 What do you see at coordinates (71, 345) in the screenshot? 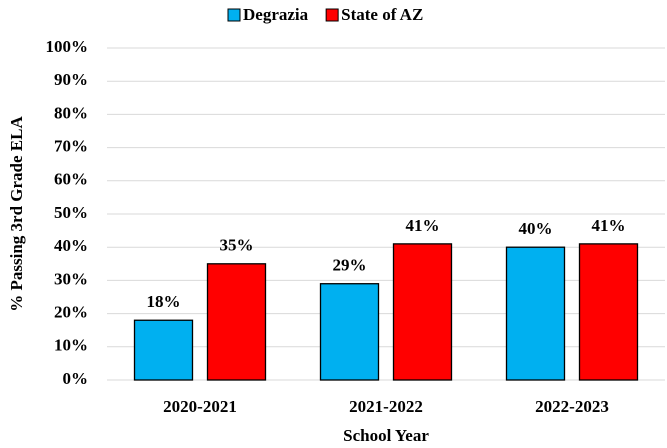
I see `y-tick-label: 10%` at bounding box center [71, 345].